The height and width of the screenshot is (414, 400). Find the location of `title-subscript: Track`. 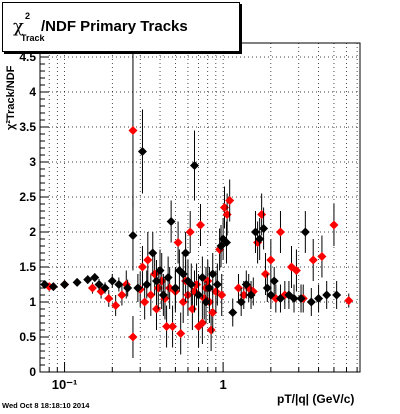

title-subscript: Track is located at coordinates (33, 38).